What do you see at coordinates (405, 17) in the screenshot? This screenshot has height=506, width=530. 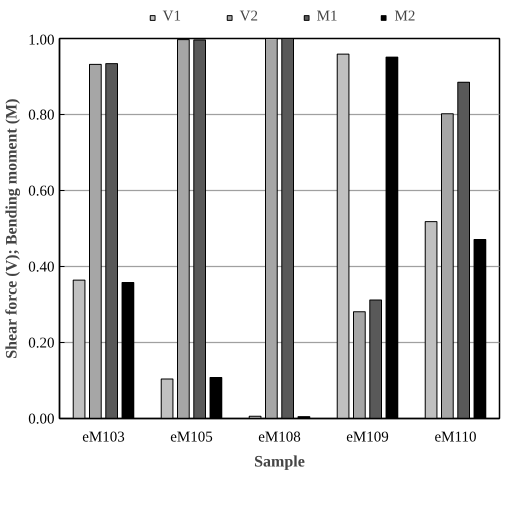 I see `legend-label: M2` at bounding box center [405, 17].